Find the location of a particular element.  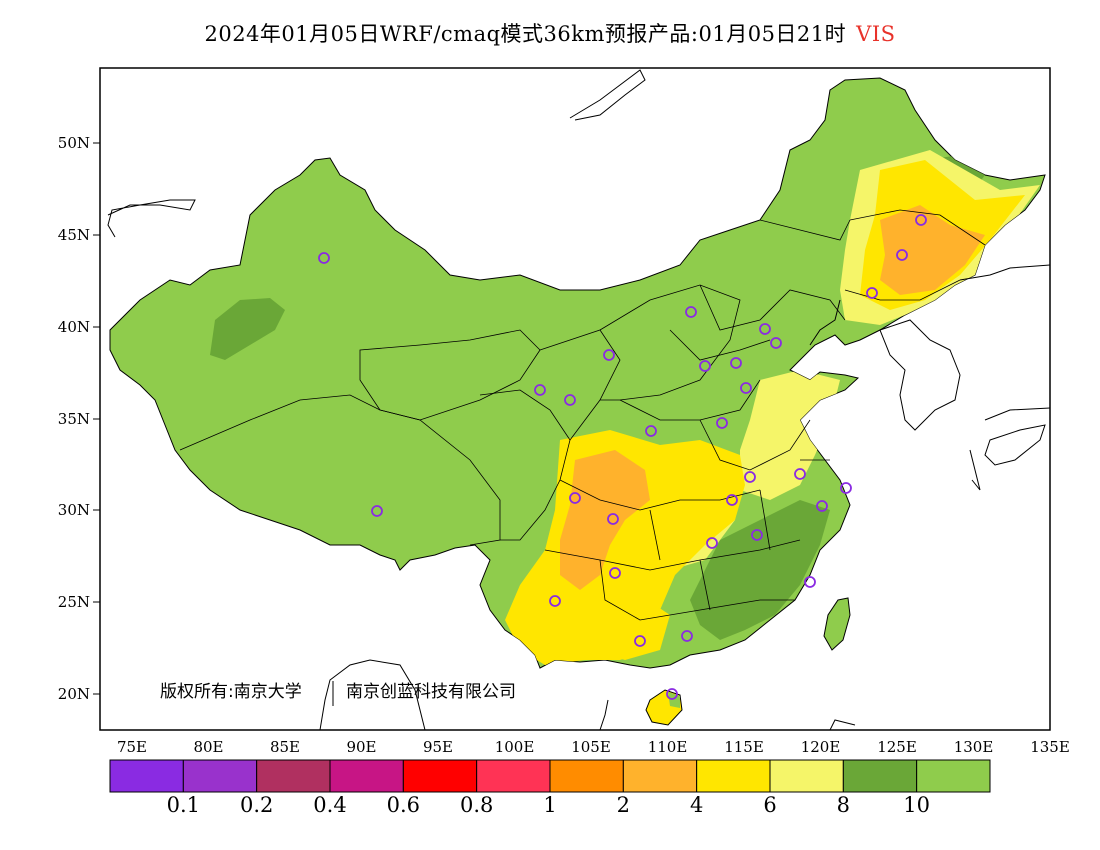

lon-label: 125E is located at coordinates (897, 747).